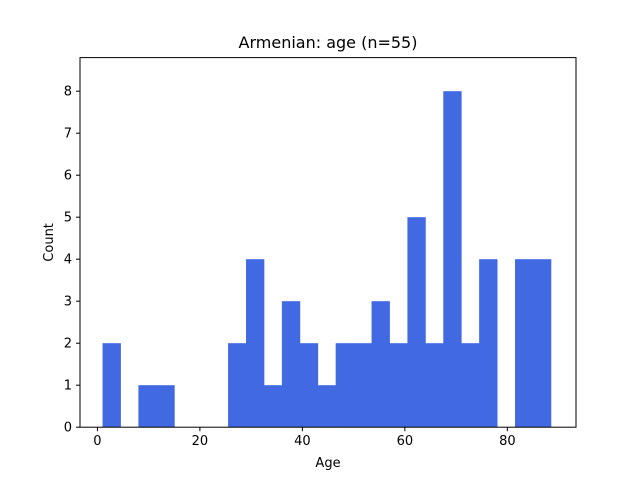 Image resolution: width=640 pixels, height=480 pixels. Describe the element at coordinates (68, 260) in the screenshot. I see `y-tick-label: 4` at that location.